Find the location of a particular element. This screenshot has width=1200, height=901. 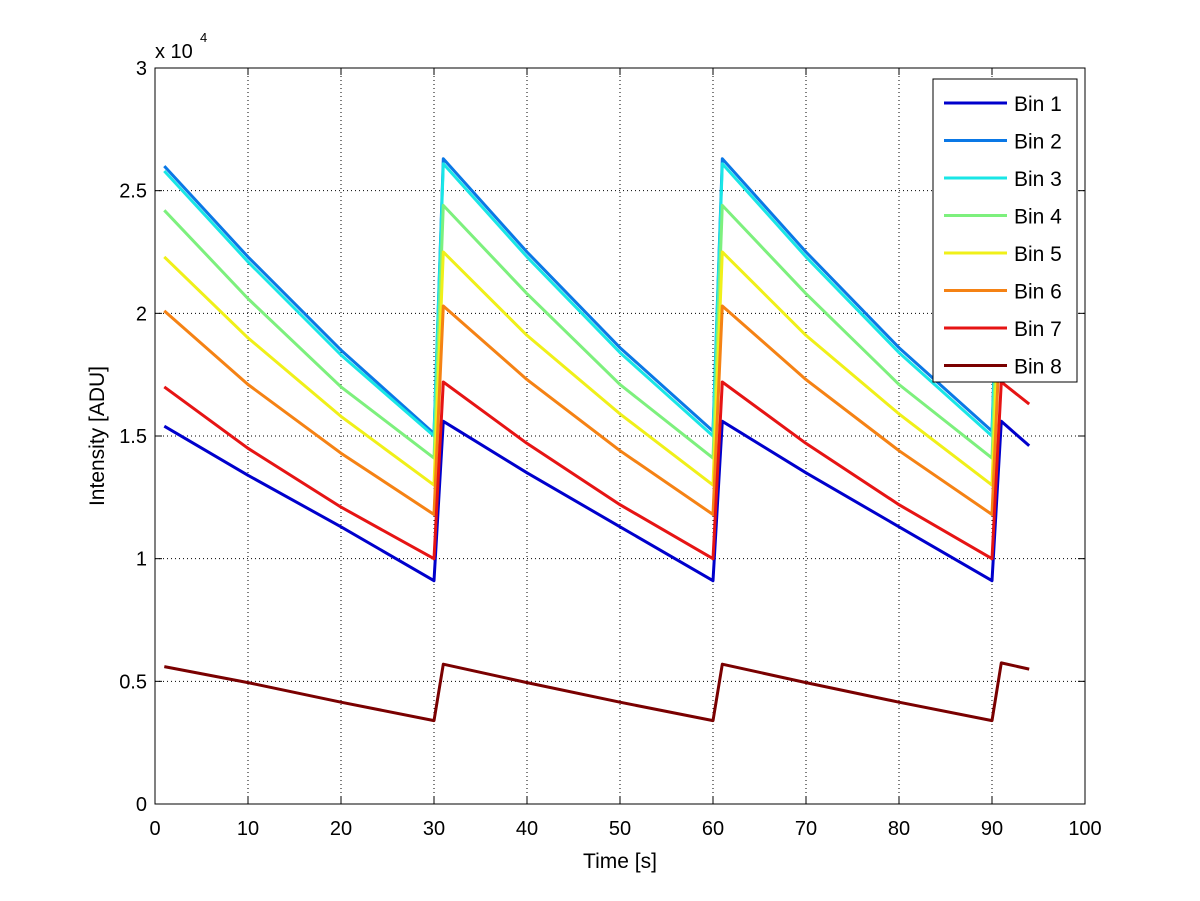

x-tick-label: 60 is located at coordinates (713, 829).